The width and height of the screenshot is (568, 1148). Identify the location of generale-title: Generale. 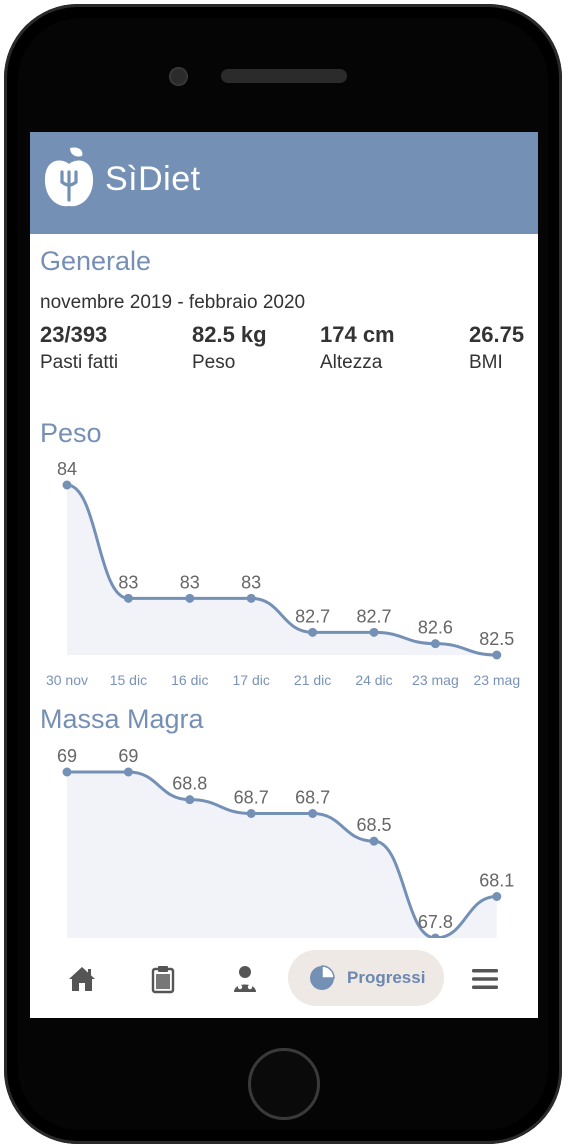
(96, 261).